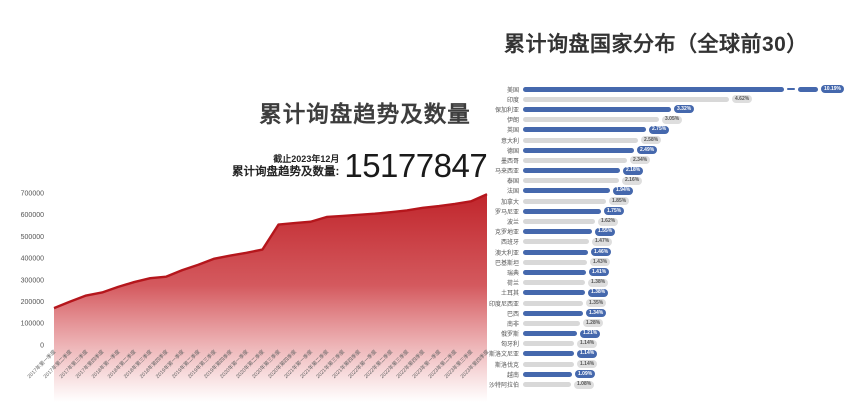 This screenshot has width=852, height=411. Describe the element at coordinates (651, 334) in the screenshot. I see `bar-row: 俄罗斯 1.21%` at that location.